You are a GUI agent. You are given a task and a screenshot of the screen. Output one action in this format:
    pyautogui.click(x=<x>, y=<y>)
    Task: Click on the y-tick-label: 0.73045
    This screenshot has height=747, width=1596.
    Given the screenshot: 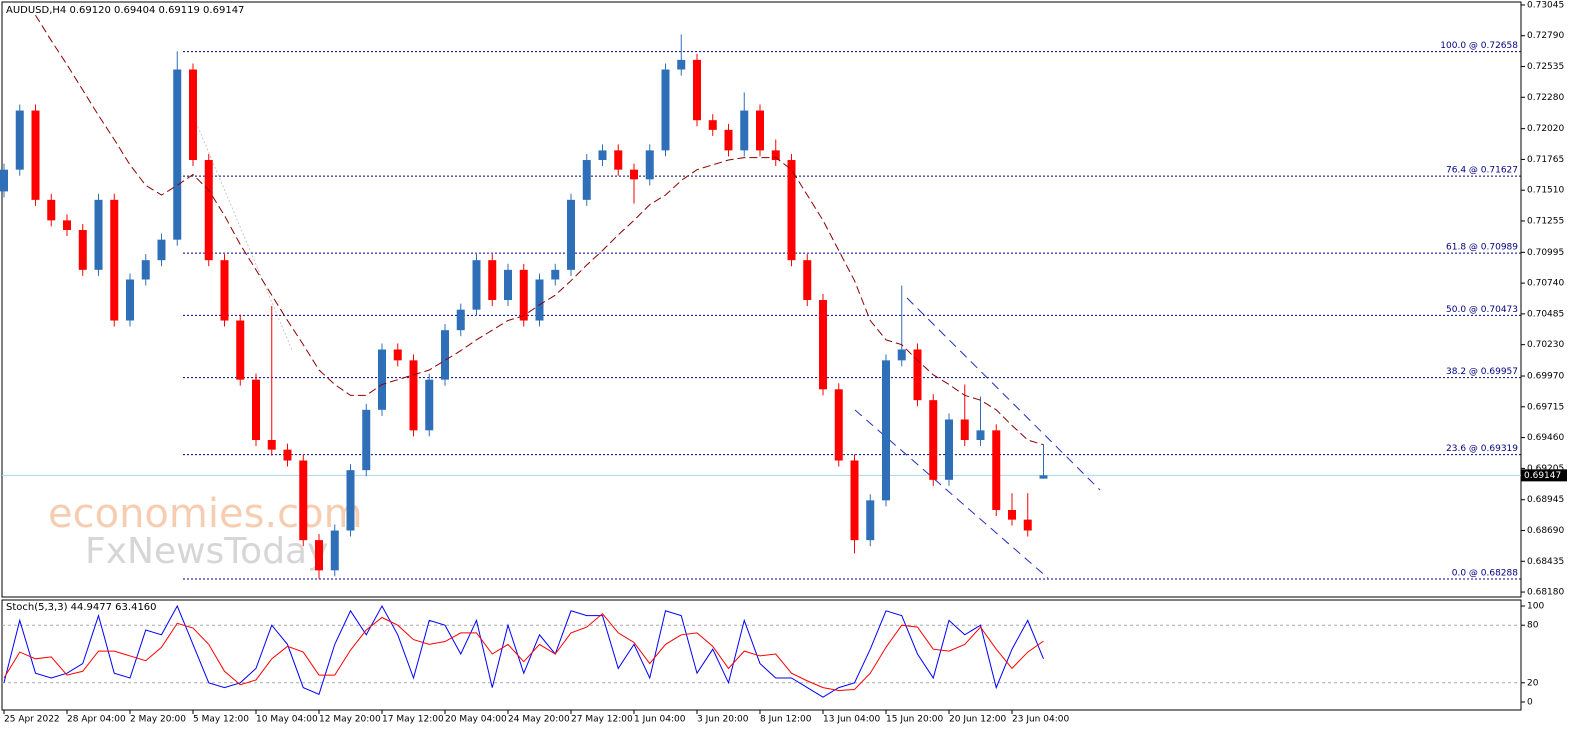 What is the action you would take?
    pyautogui.click(x=1545, y=5)
    